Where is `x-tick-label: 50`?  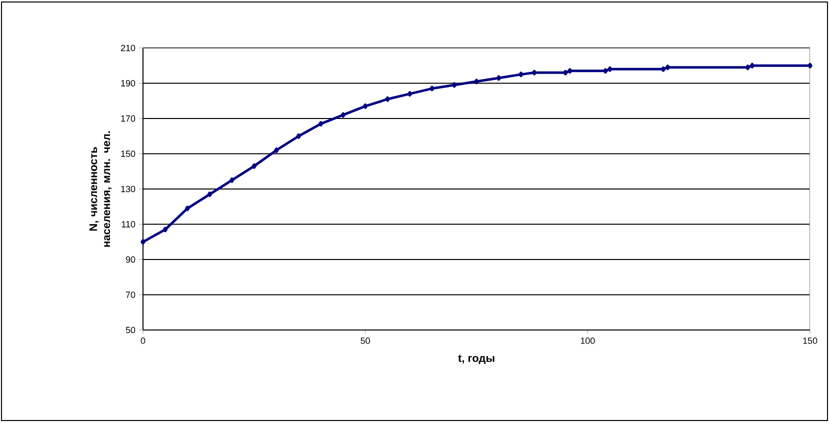
x-tick-label: 50 is located at coordinates (365, 341).